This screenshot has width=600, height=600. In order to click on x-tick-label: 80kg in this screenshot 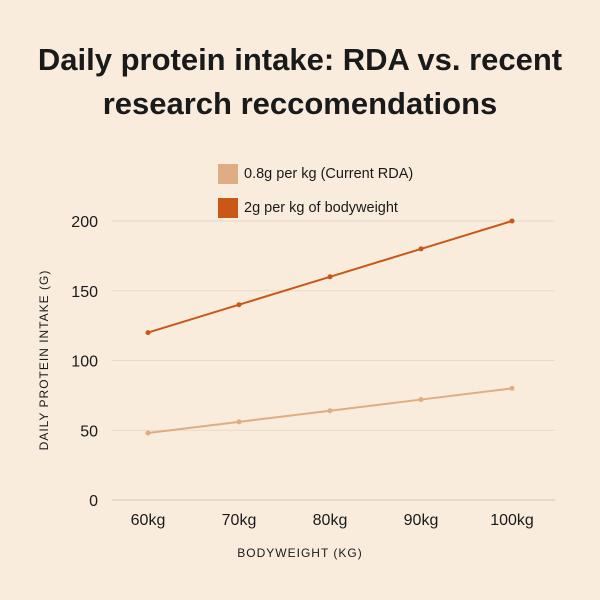, I will do `click(330, 520)`.